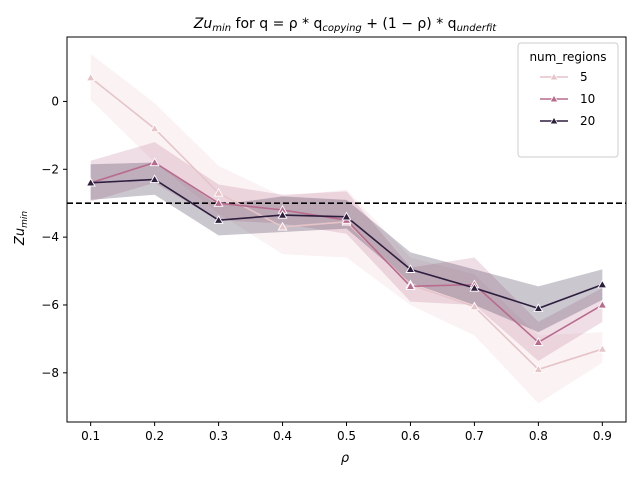 The height and width of the screenshot is (480, 640). What do you see at coordinates (50, 373) in the screenshot?
I see `y-tick-label: −8` at bounding box center [50, 373].